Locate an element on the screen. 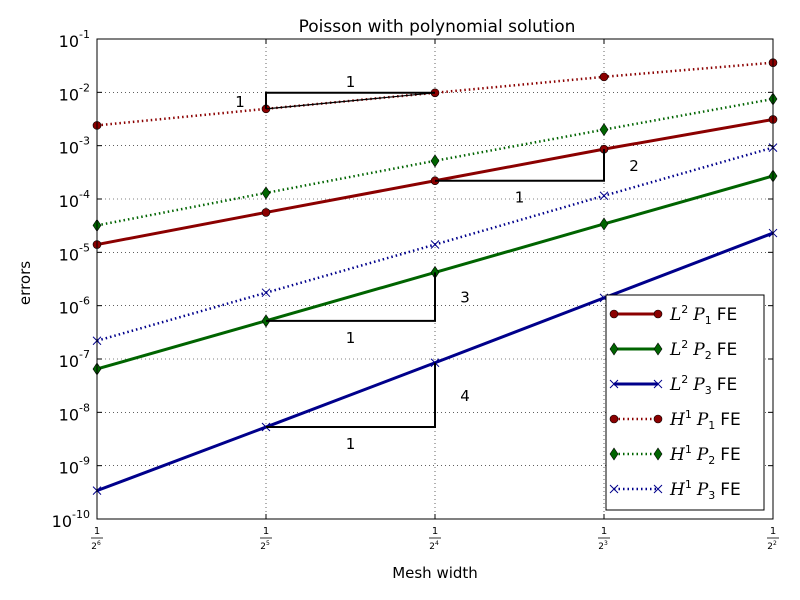 Image resolution: width=800 pixels, height=600 pixels. legend-entry-h1p2: H1 P2 FE is located at coordinates (675, 455).